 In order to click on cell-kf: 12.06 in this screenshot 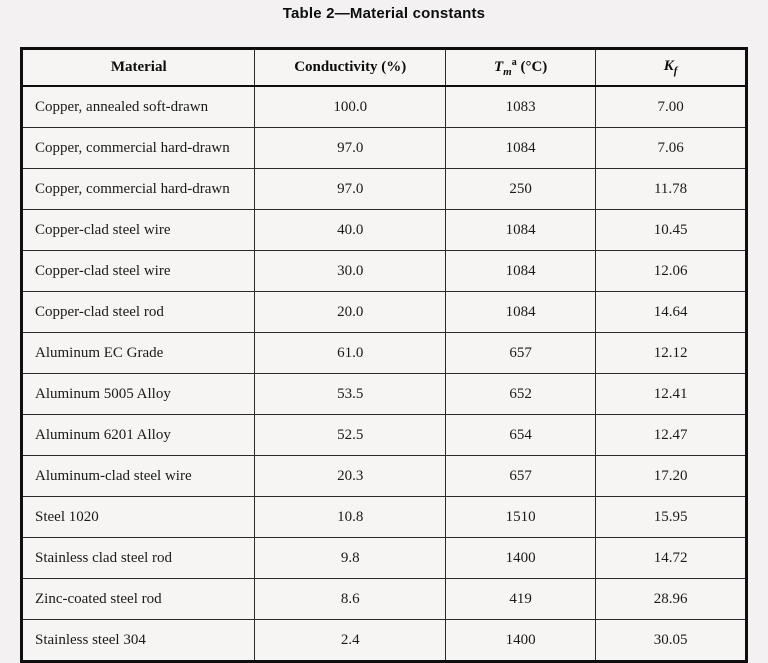, I will do `click(671, 271)`.